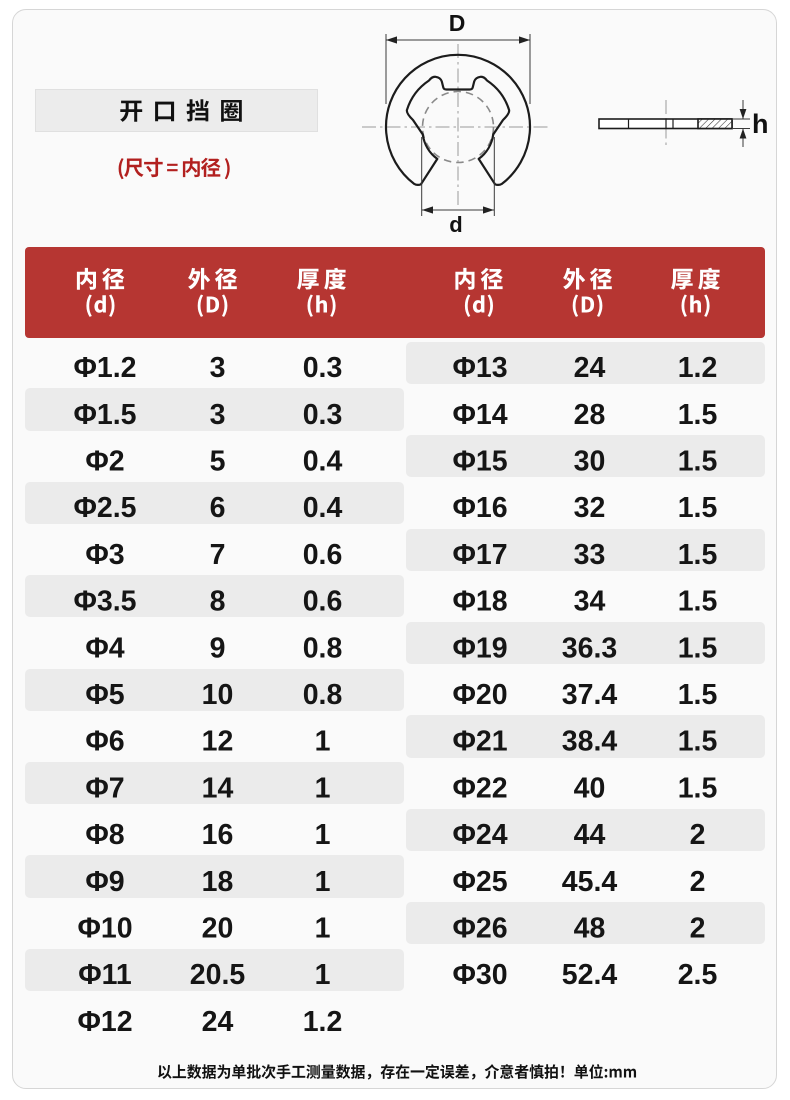  I want to click on svg-text: 9, so click(218, 648).